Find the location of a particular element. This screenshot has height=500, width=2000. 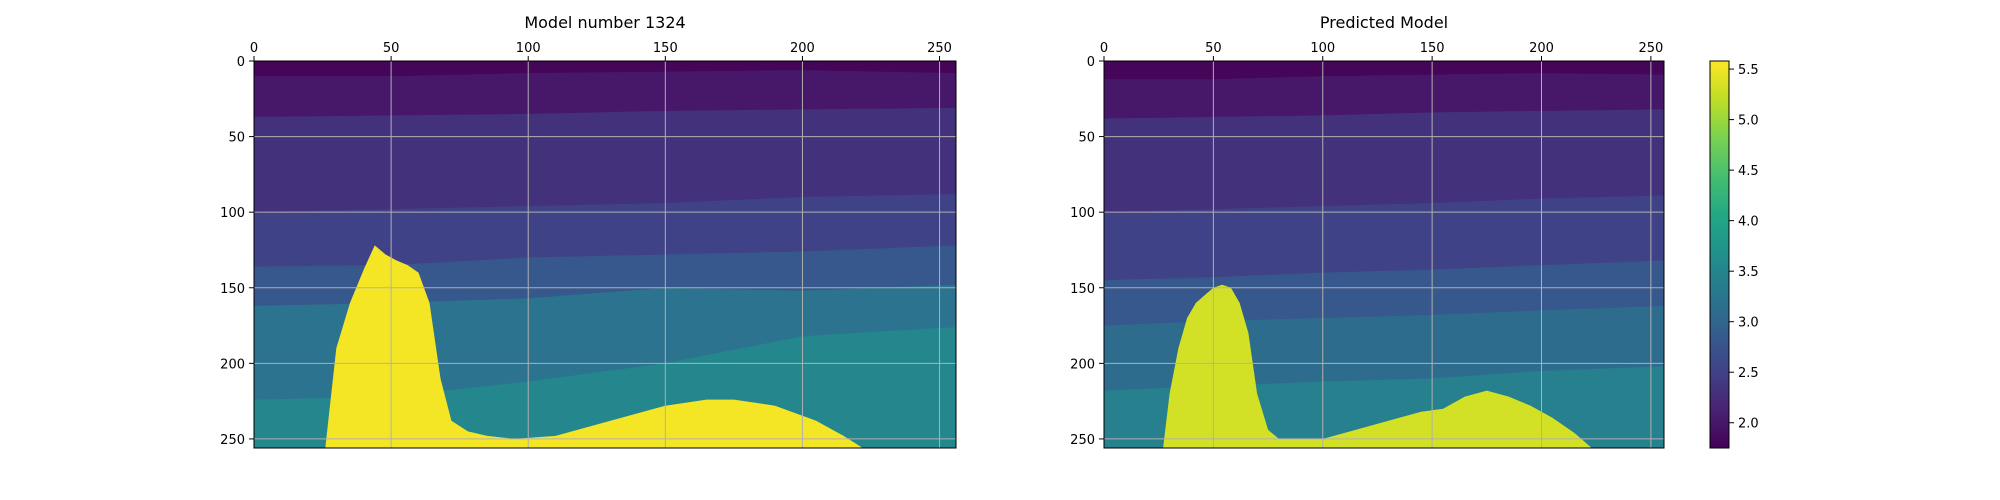

colorbar: 2.0 2.5 3.0 3.5 4.0 4.5 5.0 5.5 is located at coordinates (1734, 254).